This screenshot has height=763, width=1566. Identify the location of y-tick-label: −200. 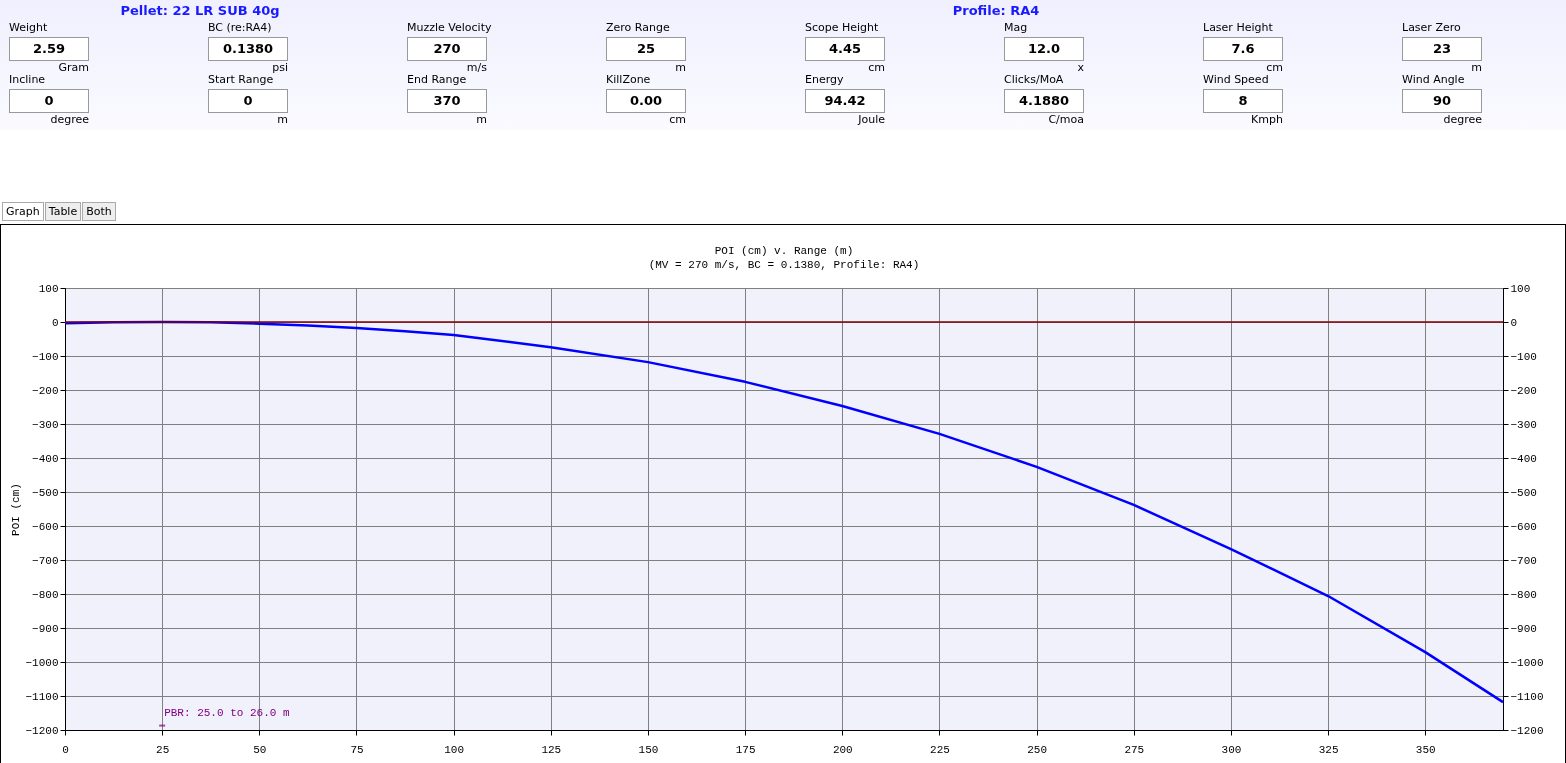
(45, 390).